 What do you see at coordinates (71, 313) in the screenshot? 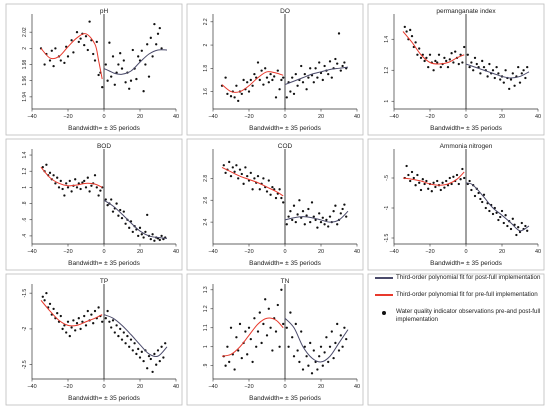
I see `pre-fit-curve` at bounding box center [71, 313].